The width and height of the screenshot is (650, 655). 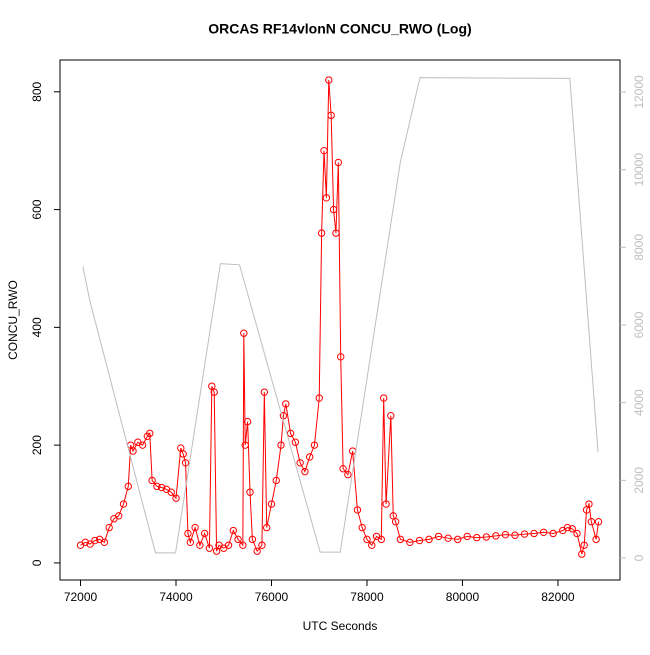 I want to click on chart-title: ORCAS RF14vlonN CONCU_RWO (Log), so click(x=339, y=29).